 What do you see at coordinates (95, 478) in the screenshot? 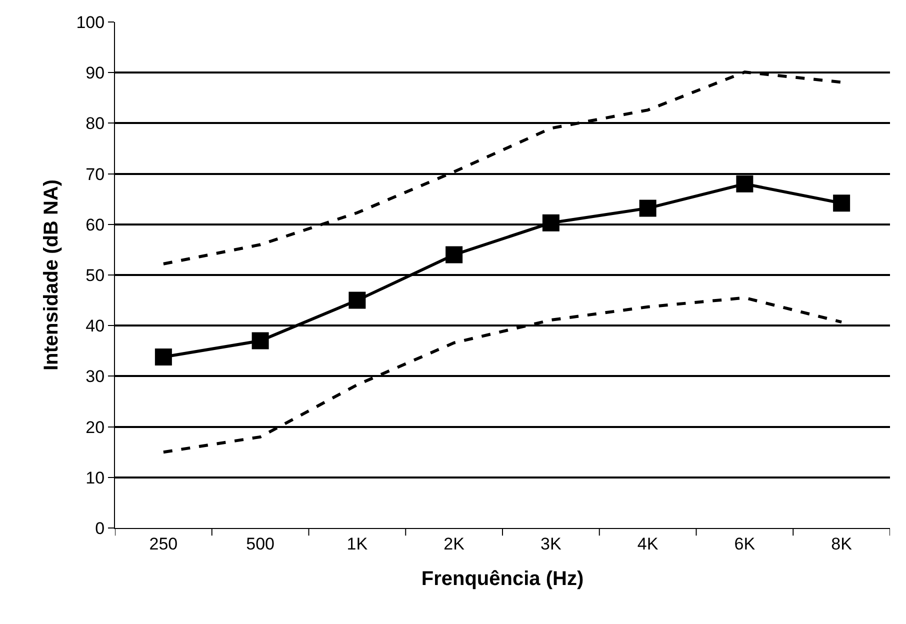
I see `y-tick-label: 10` at bounding box center [95, 478].